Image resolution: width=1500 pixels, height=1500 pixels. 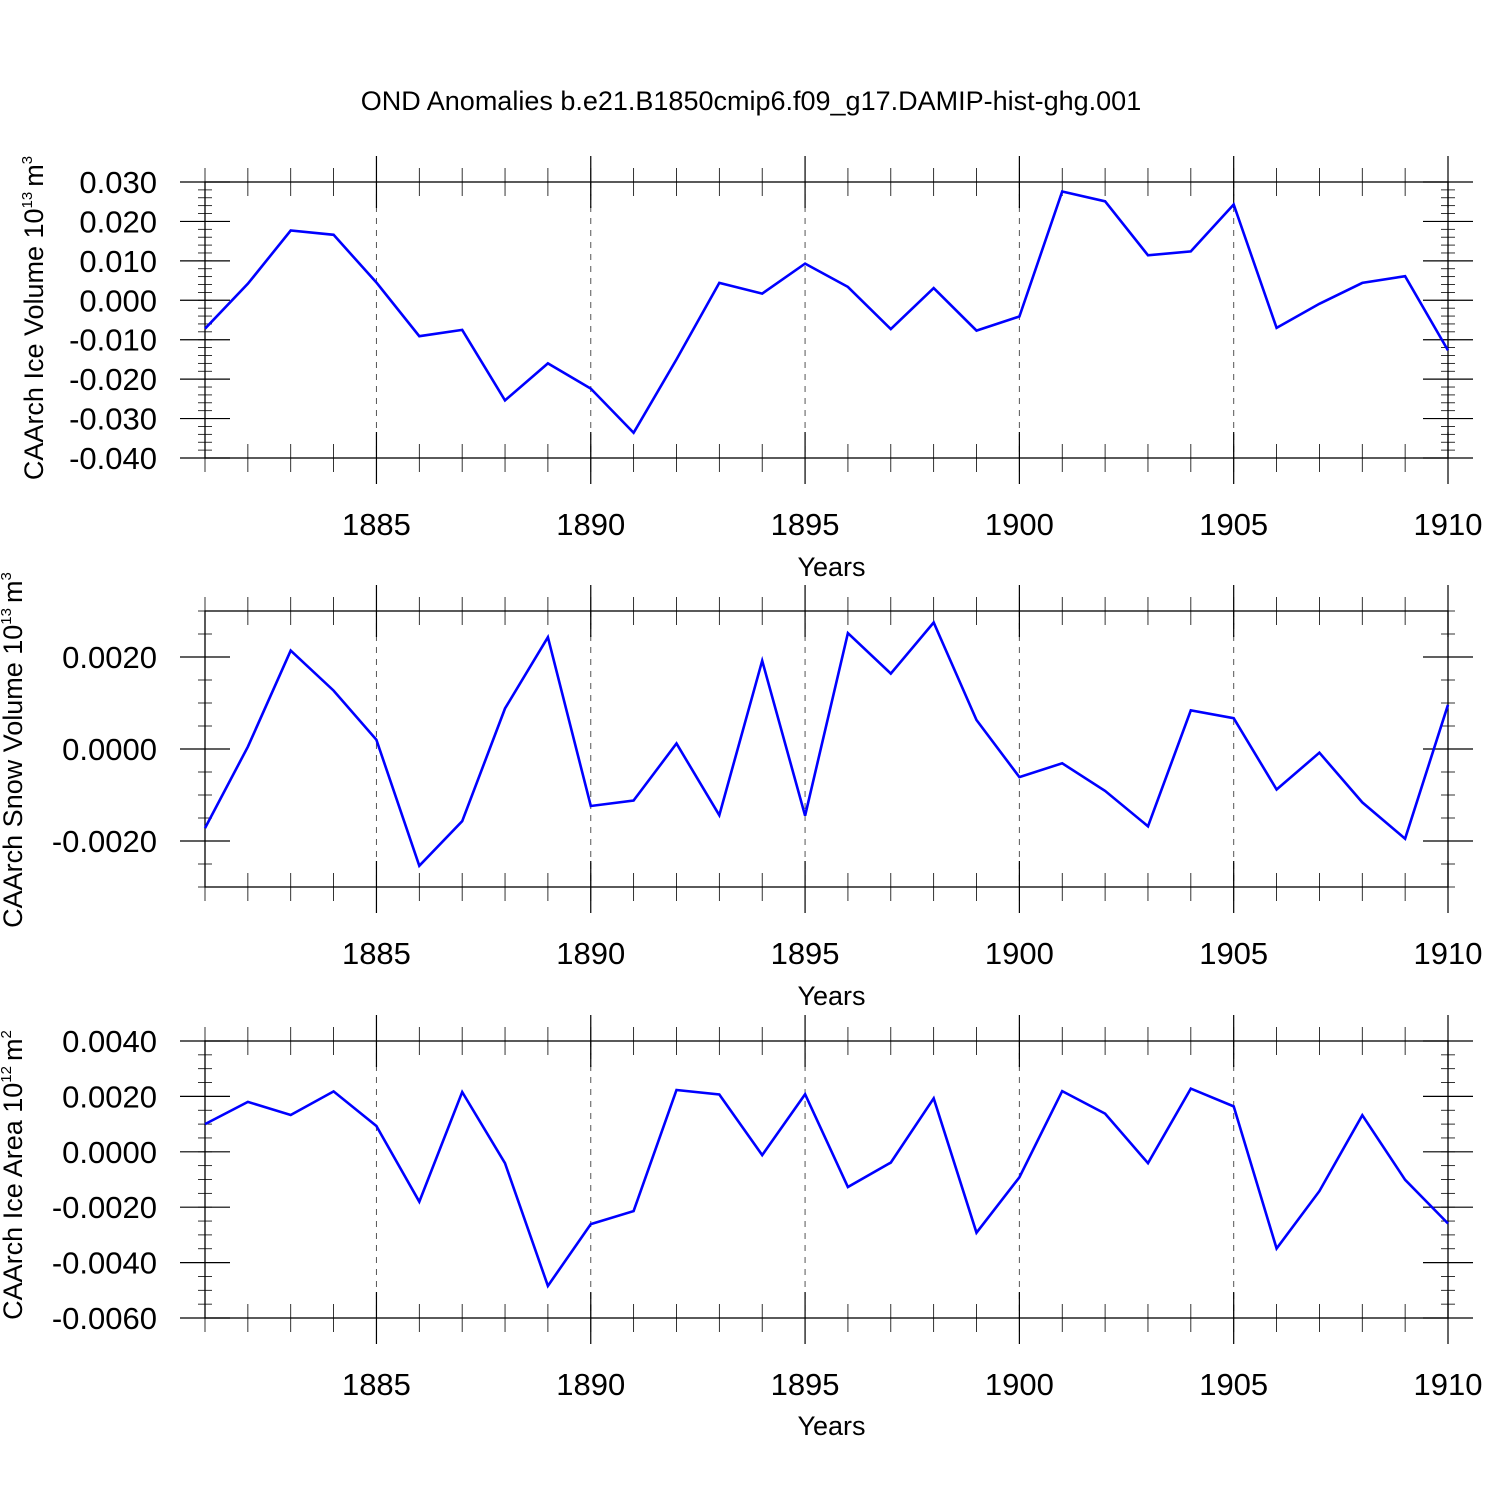 I want to click on data-point-1896: 1896: 0.0034, so click(x=848, y=287).